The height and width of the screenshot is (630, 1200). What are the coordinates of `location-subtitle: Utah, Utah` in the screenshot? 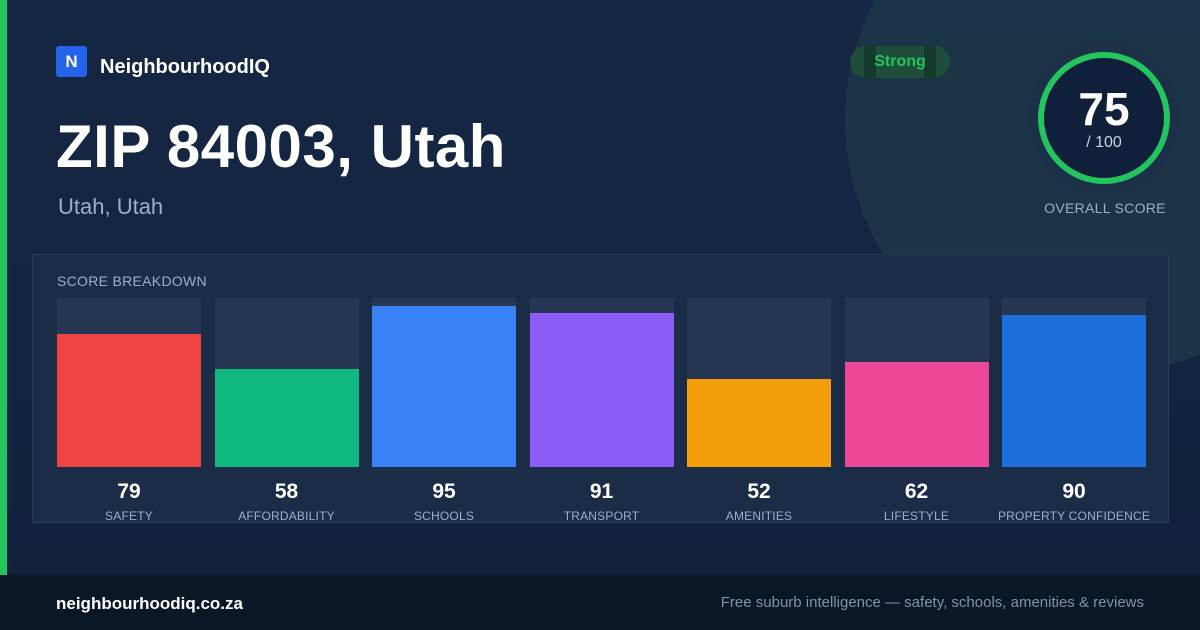 It's located at (111, 206).